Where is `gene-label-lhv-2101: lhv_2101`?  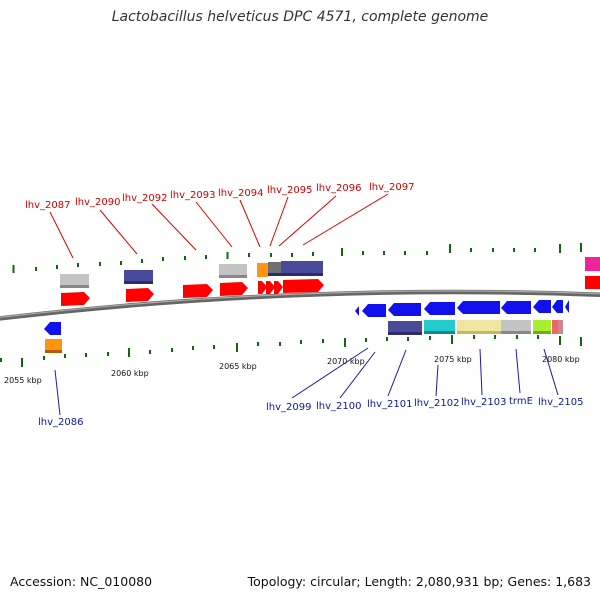 gene-label-lhv-2101: lhv_2101 is located at coordinates (389, 404).